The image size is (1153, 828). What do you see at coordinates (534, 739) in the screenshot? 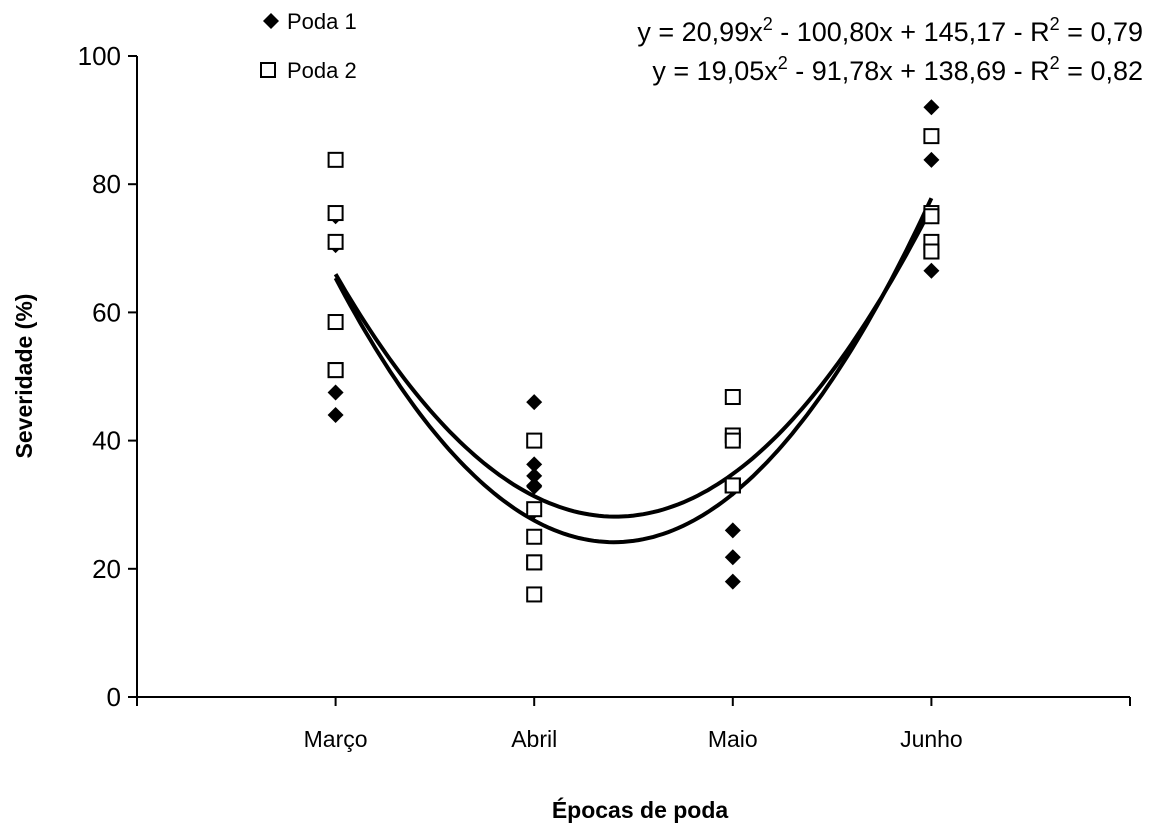
I see `x-tick-label: Abril` at bounding box center [534, 739].